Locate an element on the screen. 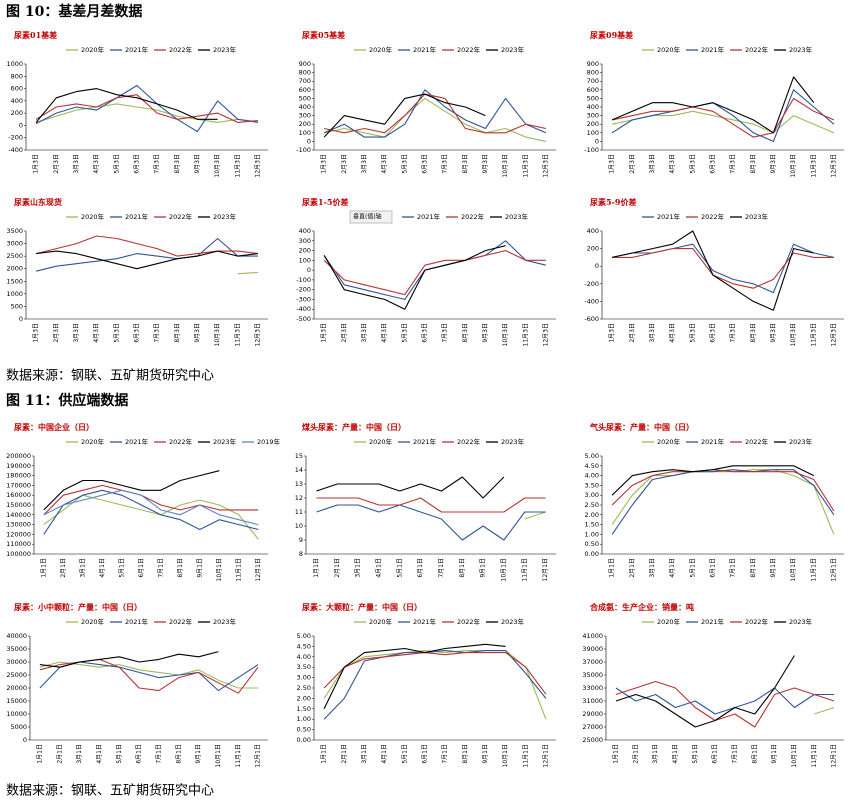  y-tick-label: 2000 is located at coordinates (14, 269).